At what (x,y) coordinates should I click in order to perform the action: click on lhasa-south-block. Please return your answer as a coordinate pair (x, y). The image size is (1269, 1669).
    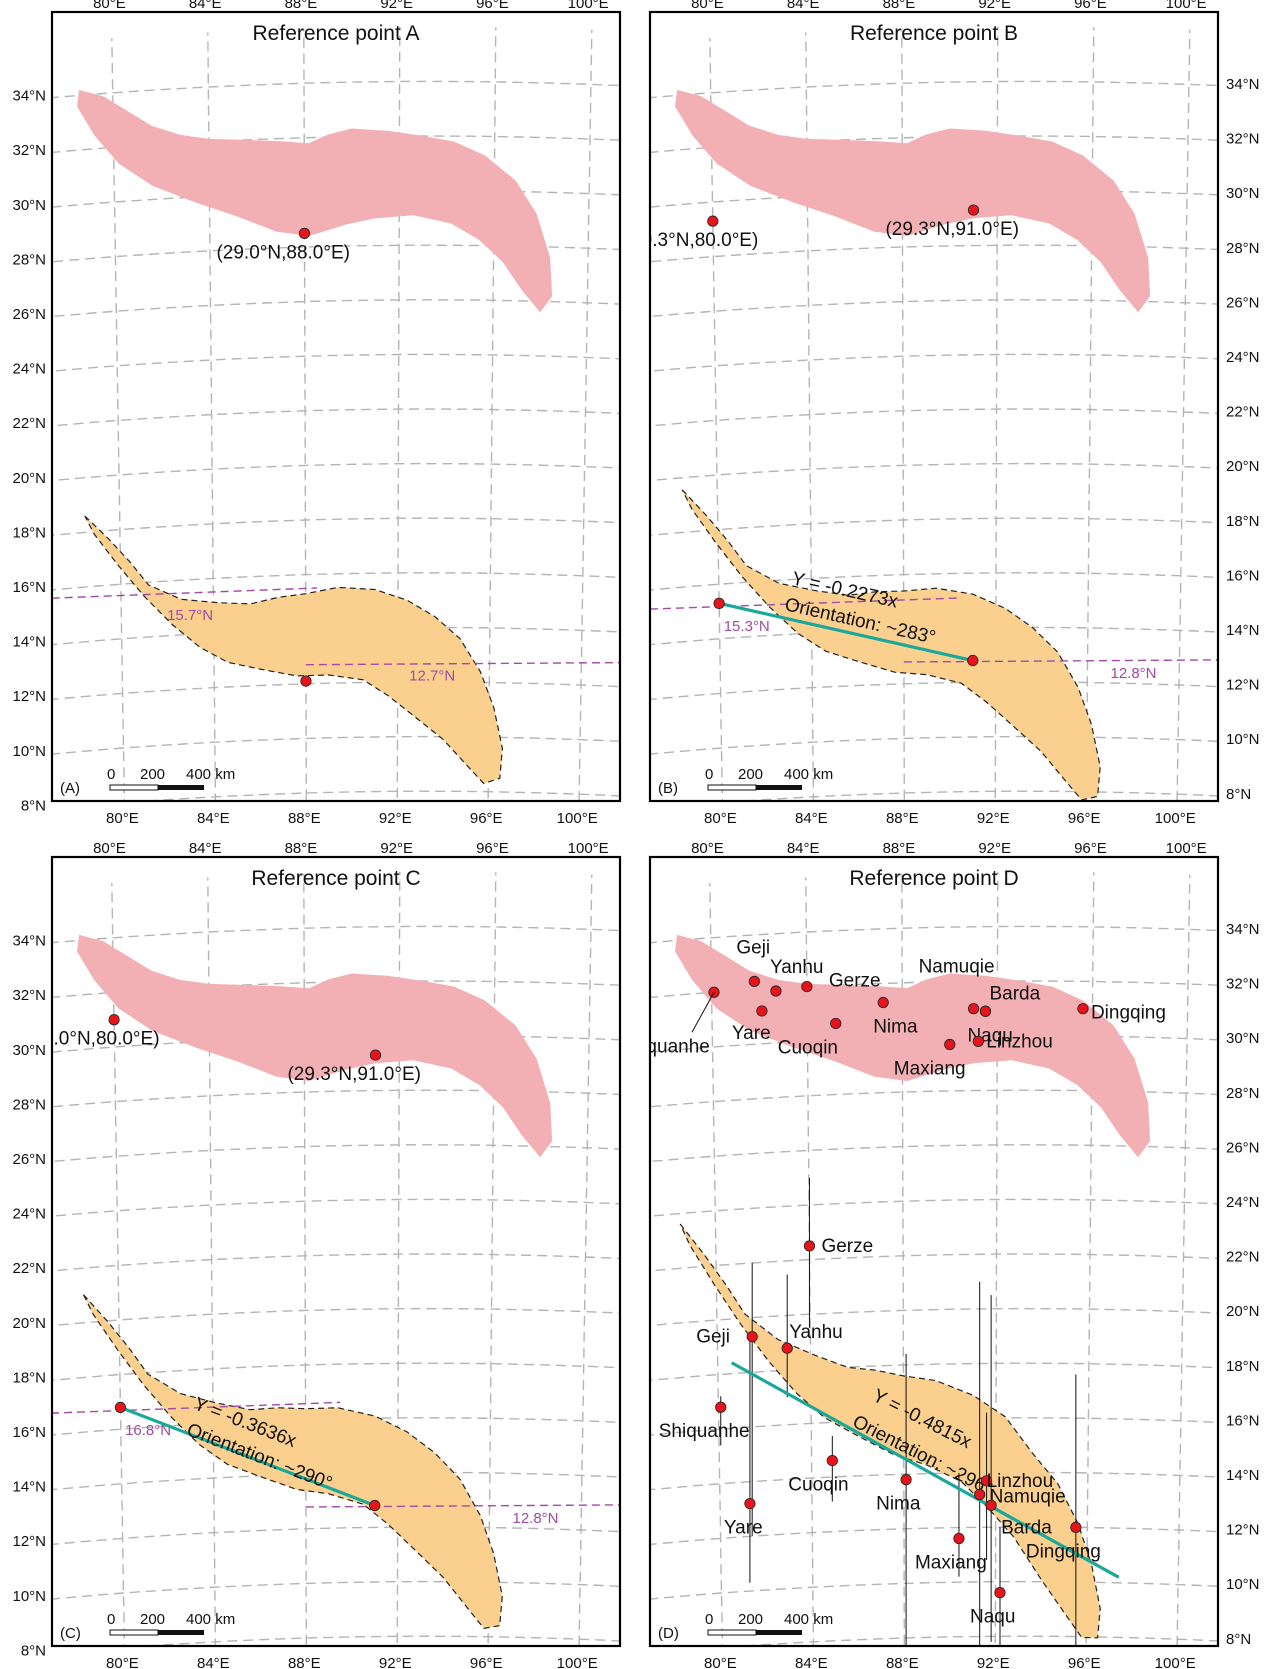
    Looking at the image, I should click on (891, 645).